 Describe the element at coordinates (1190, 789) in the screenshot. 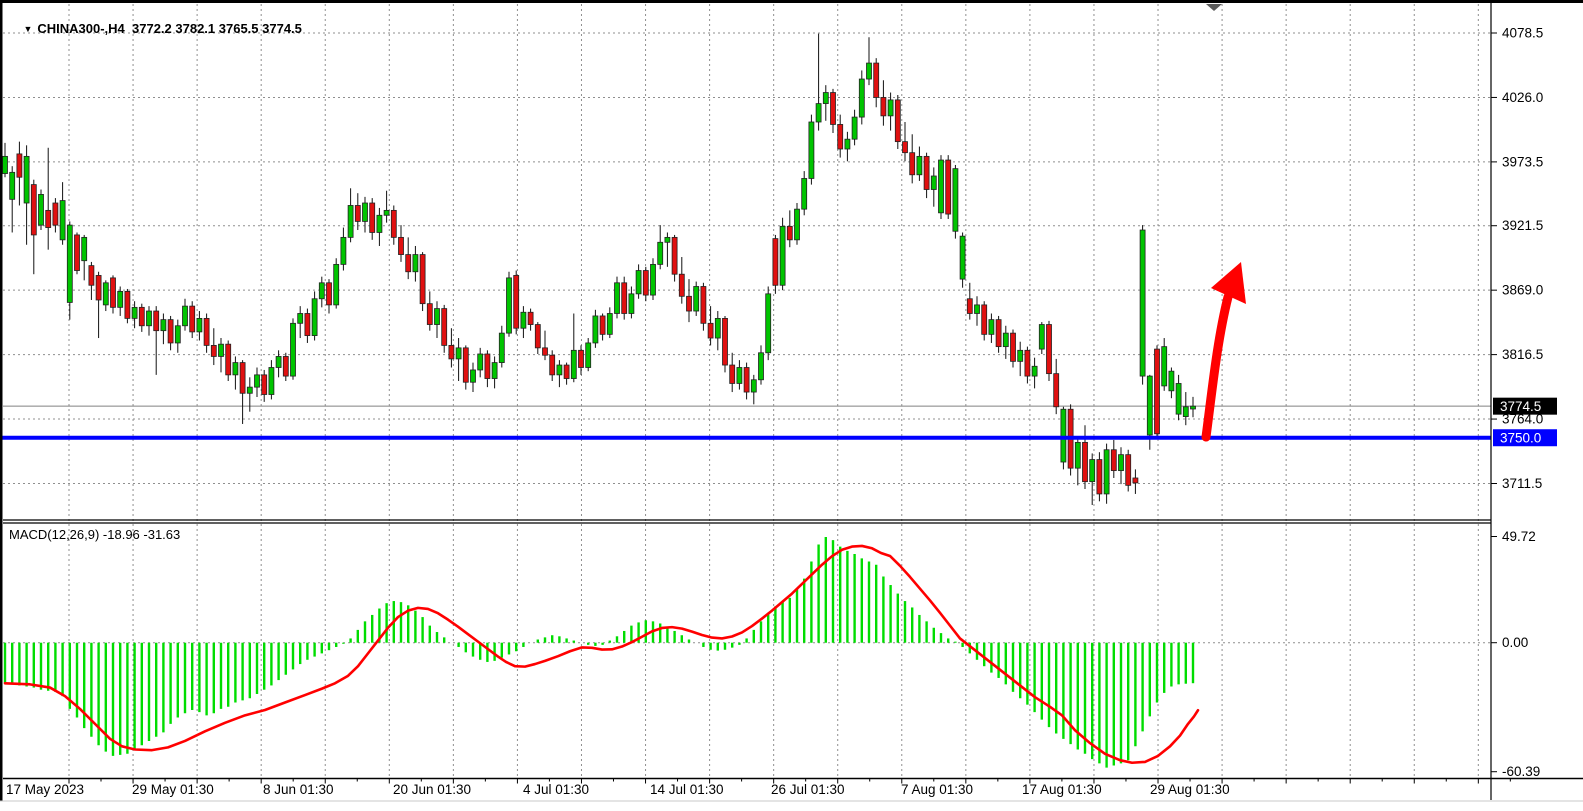

I see `date-axis-label: 29 Aug 01:30` at that location.